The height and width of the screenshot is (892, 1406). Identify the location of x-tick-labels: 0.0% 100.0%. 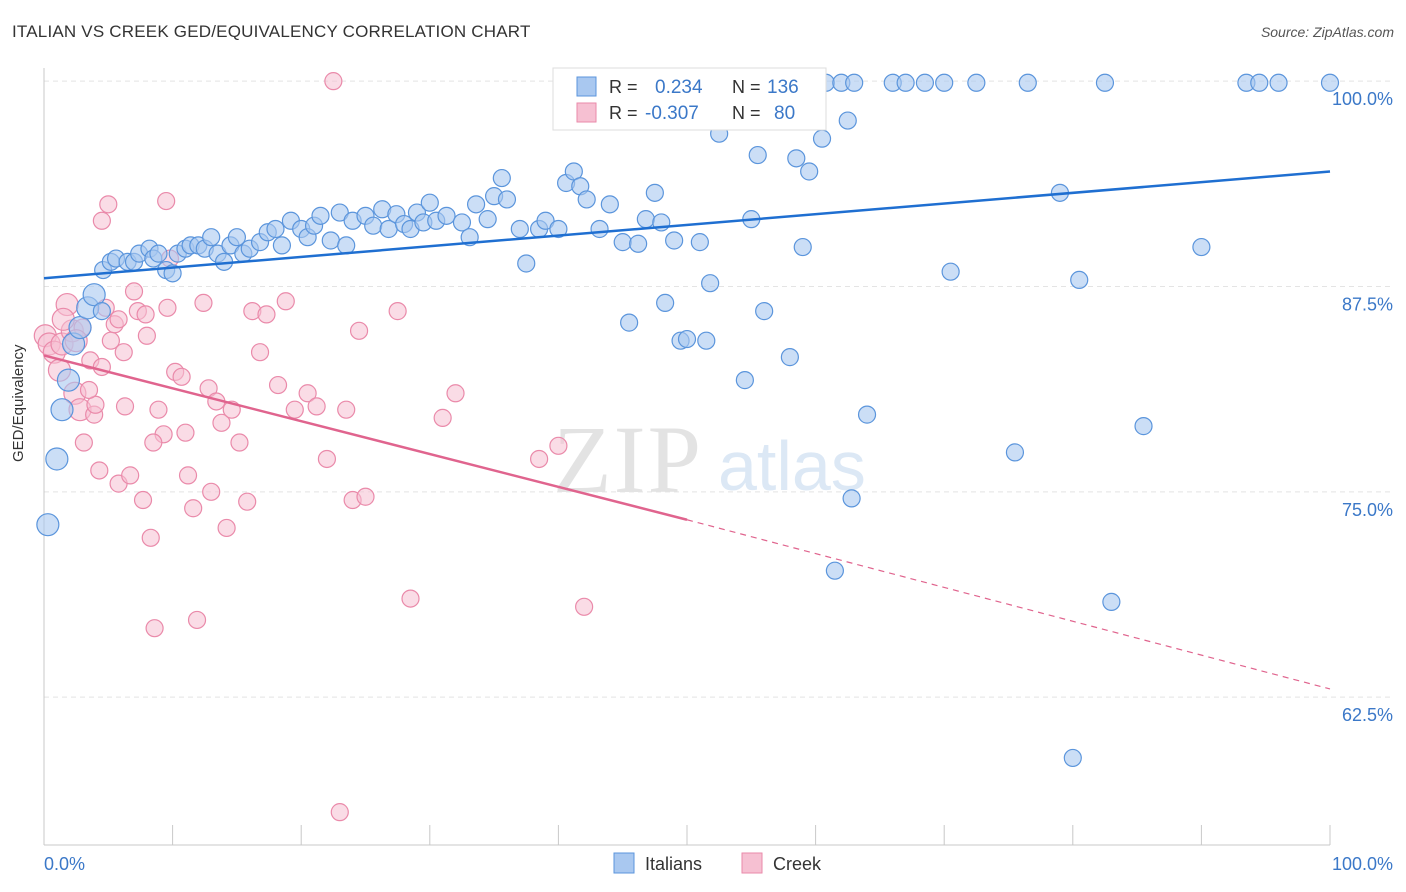
(718, 864).